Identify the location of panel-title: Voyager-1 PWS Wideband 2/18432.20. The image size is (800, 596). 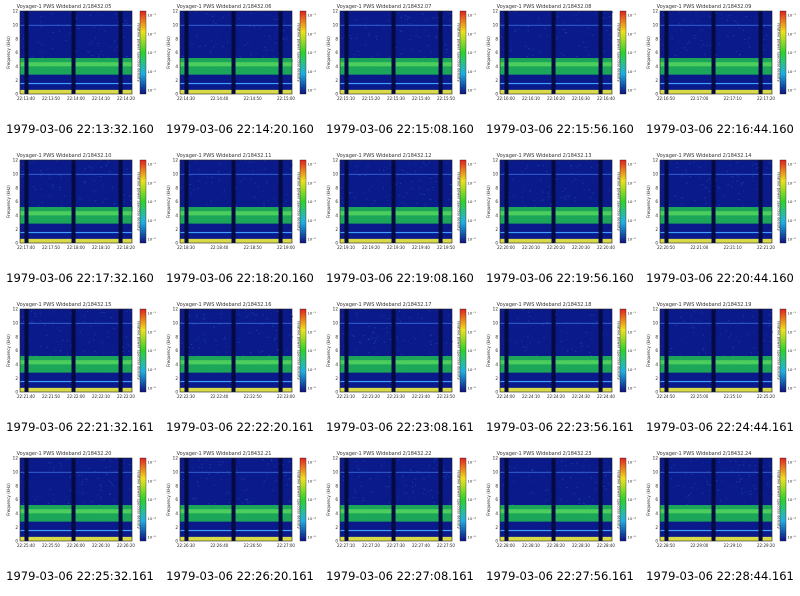
(64, 454).